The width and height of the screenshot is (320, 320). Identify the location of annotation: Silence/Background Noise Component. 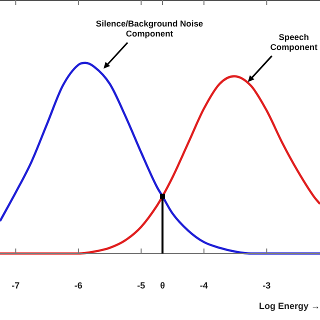
(150, 28).